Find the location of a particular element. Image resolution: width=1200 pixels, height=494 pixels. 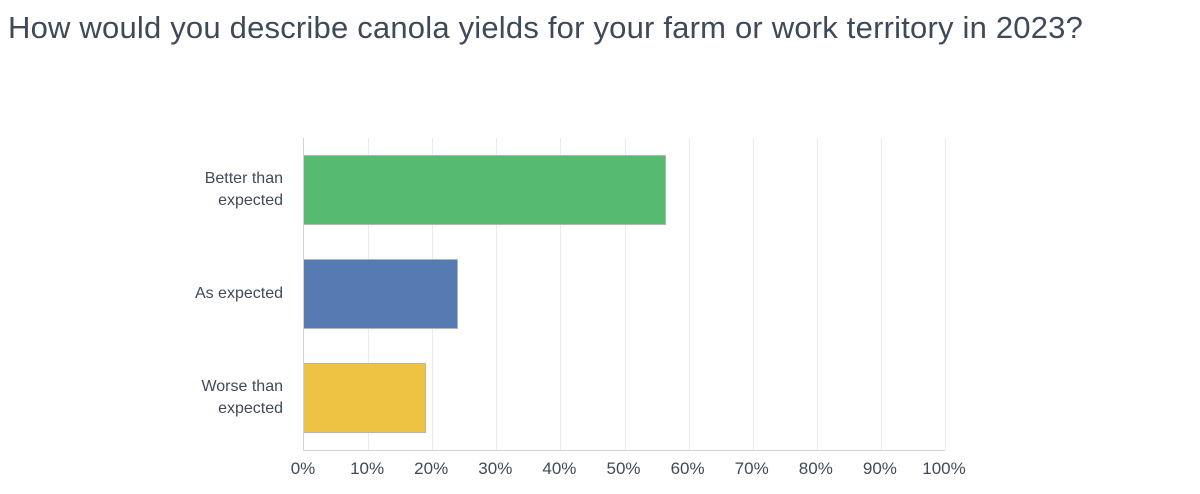

category-label: Worse than expected is located at coordinates (242, 397).